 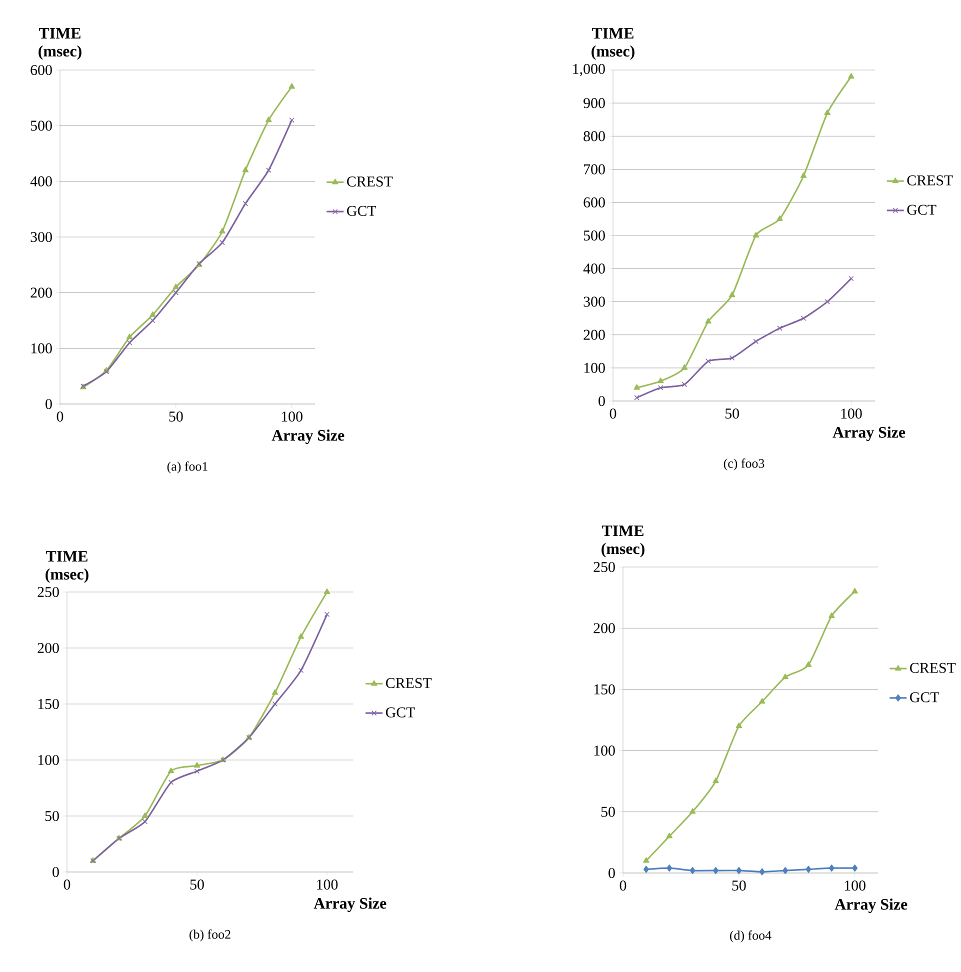 What do you see at coordinates (589, 70) in the screenshot?
I see `y-tick-label: 1,000` at bounding box center [589, 70].